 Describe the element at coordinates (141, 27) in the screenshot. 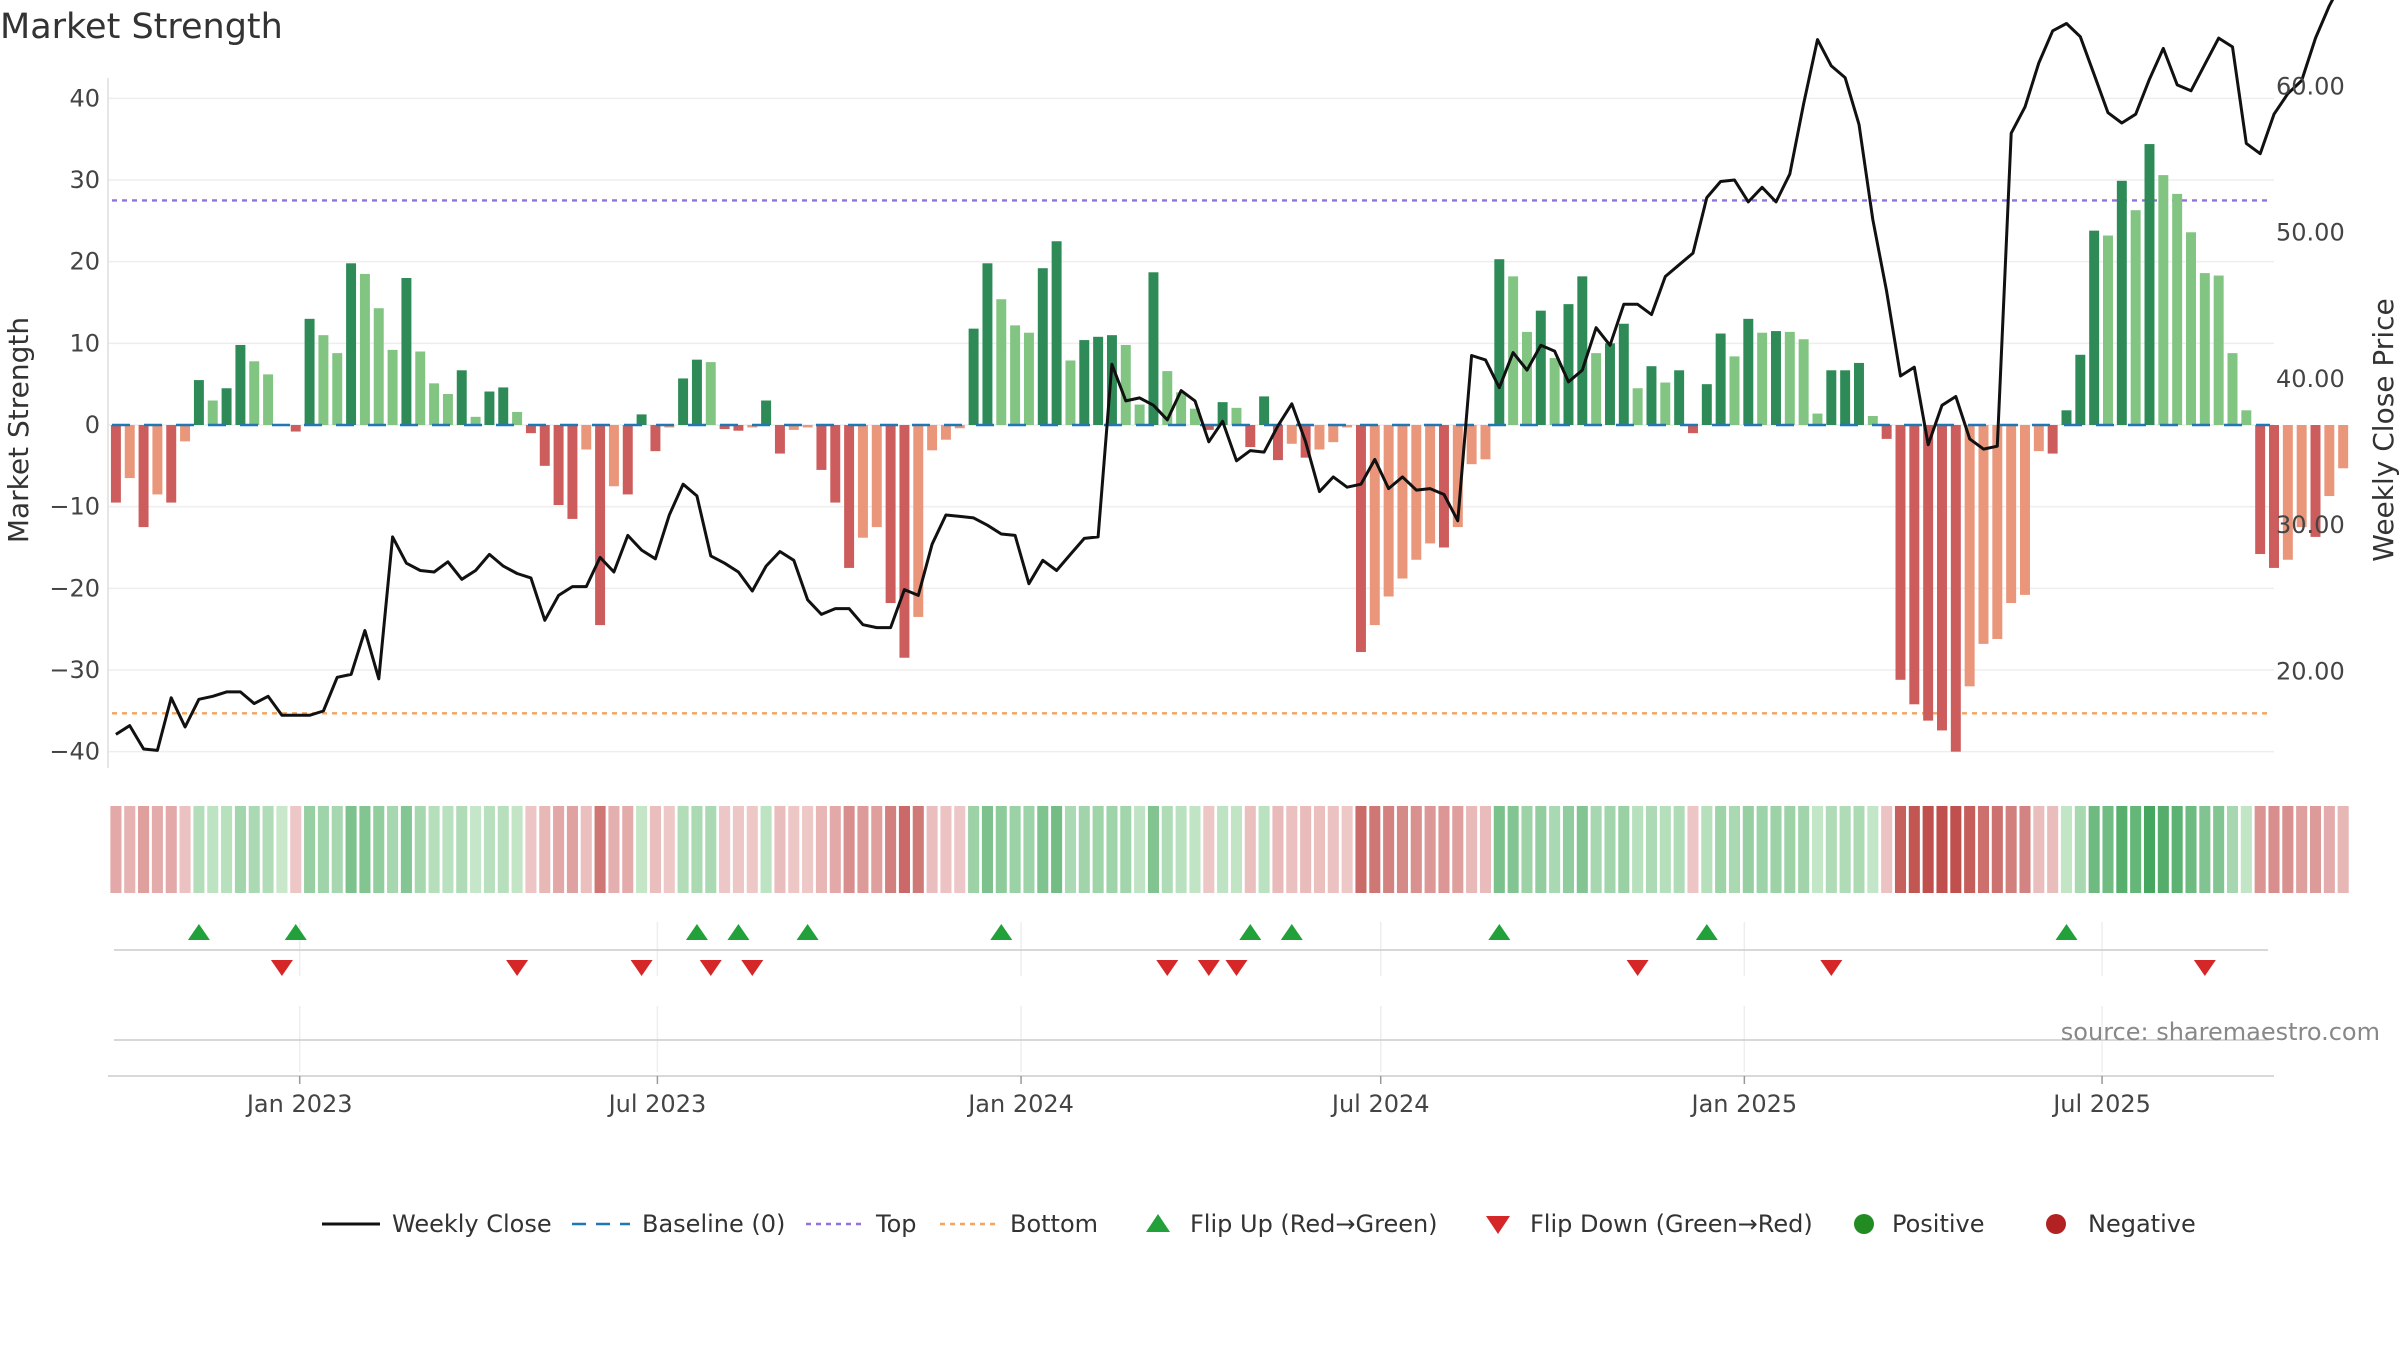

I see `chart-title: Market Strength` at that location.